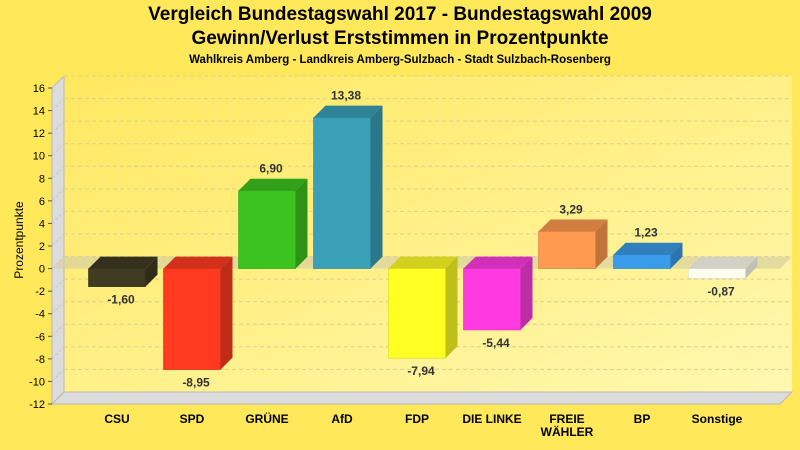 The height and width of the screenshot is (450, 800). What do you see at coordinates (346, 96) in the screenshot?
I see `data-label: 13,38` at bounding box center [346, 96].